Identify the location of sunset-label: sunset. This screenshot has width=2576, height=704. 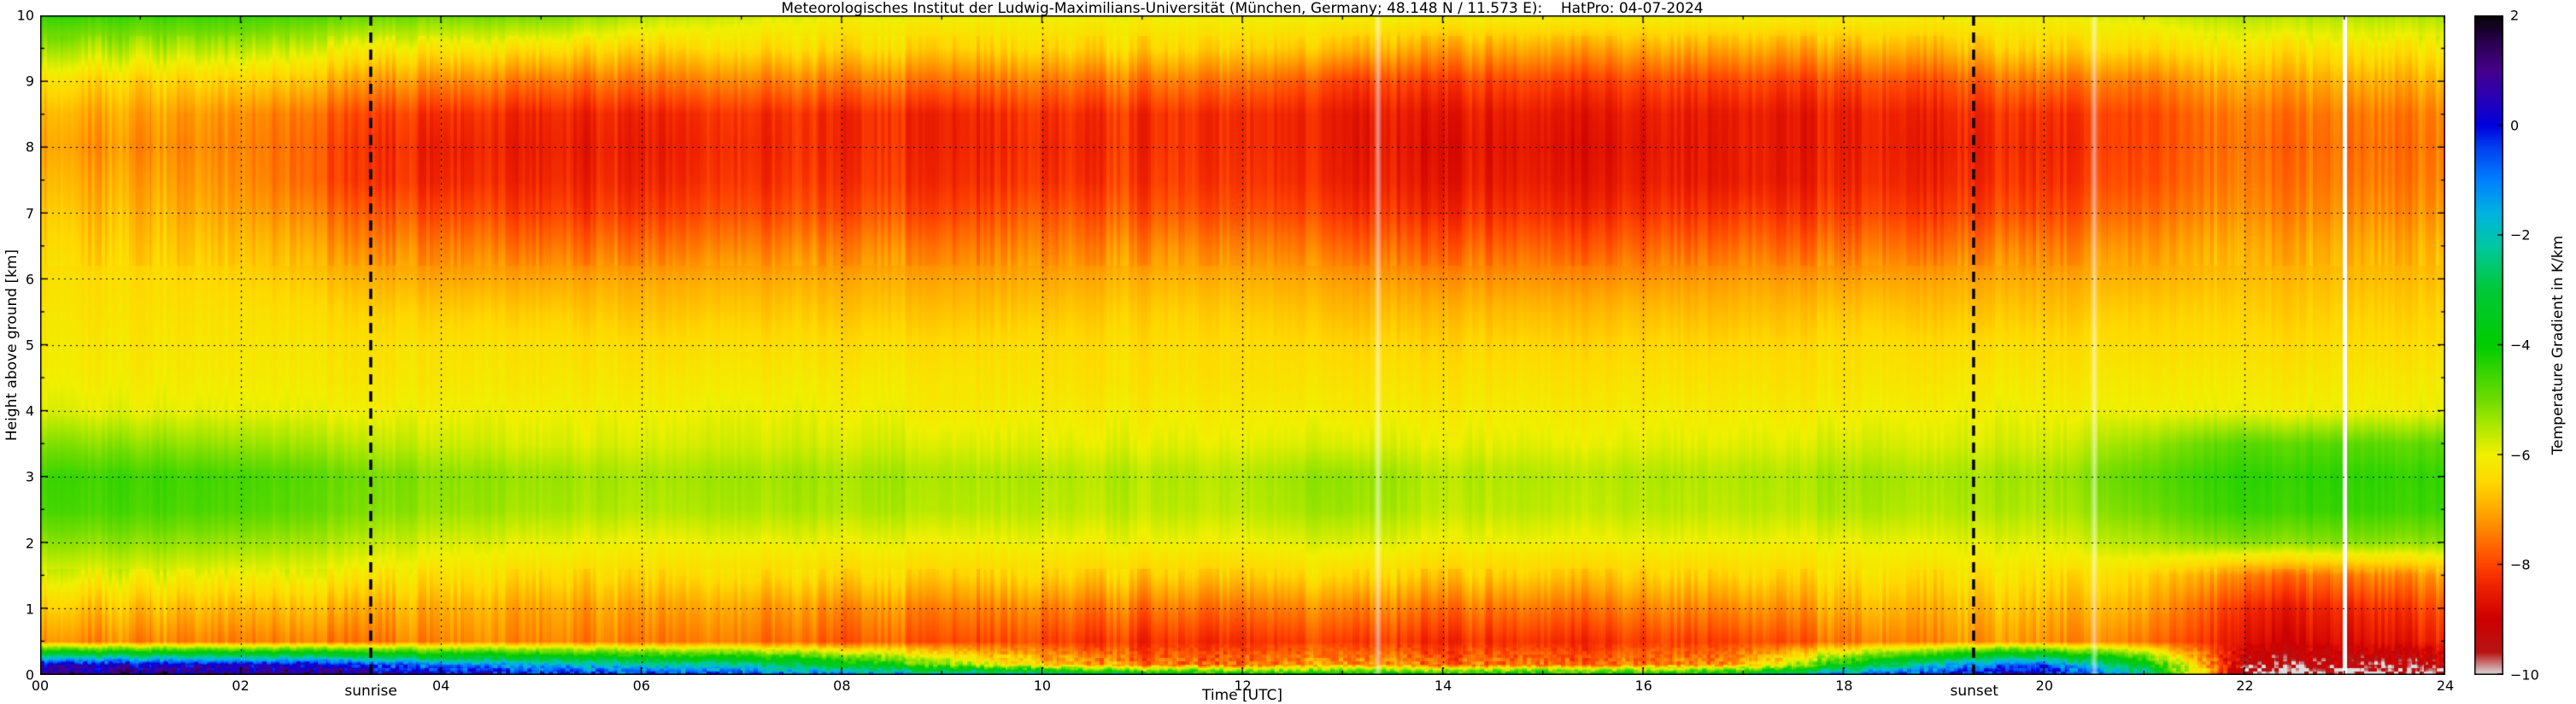
(1974, 691).